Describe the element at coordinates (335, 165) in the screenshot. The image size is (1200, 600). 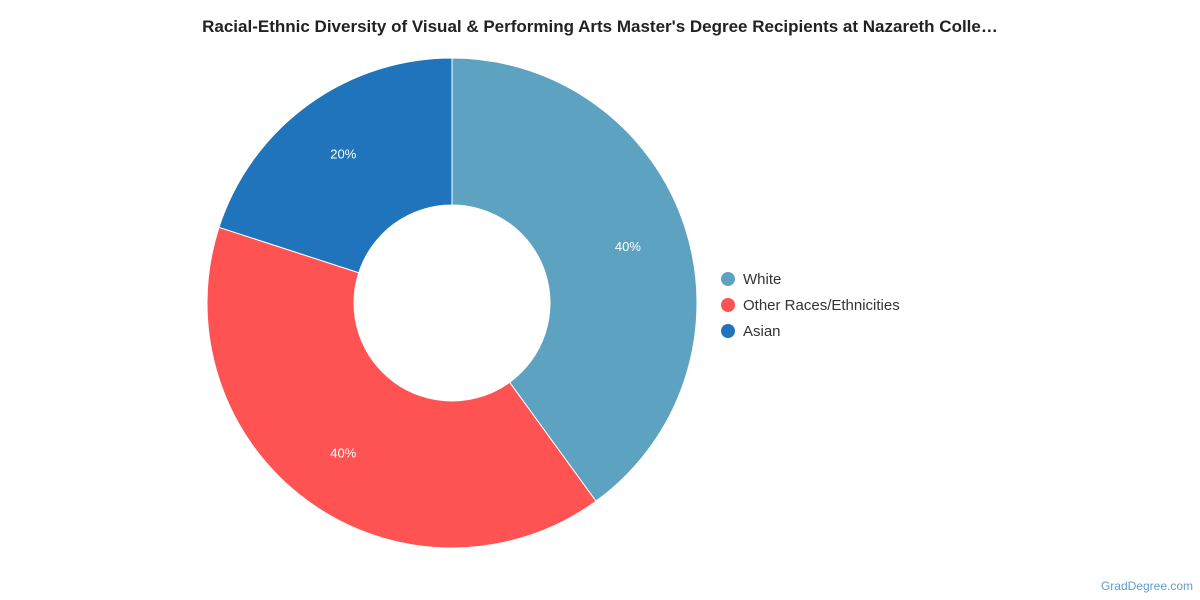
I see `slice-asian` at that location.